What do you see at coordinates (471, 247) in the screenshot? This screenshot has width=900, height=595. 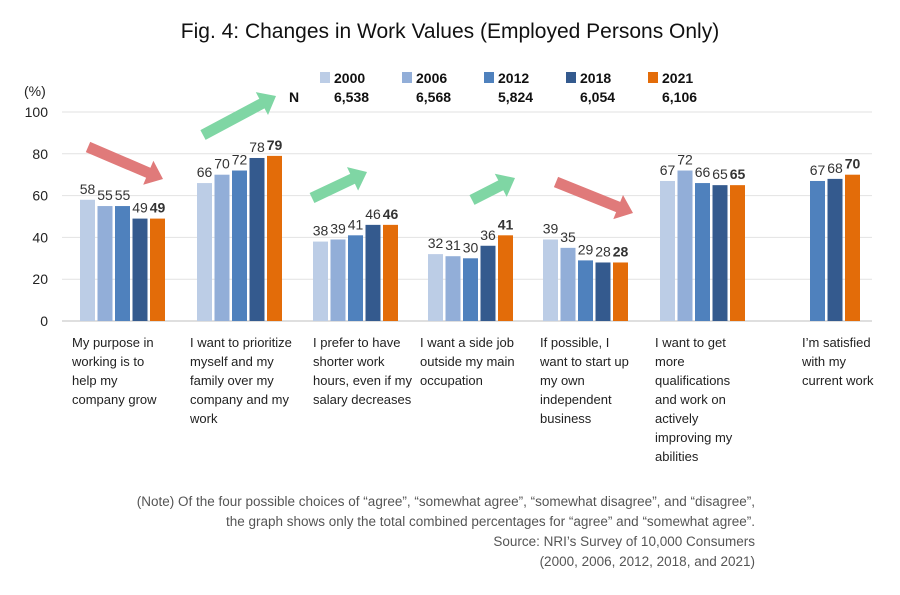 I see `bar-value-label: 30` at bounding box center [471, 247].